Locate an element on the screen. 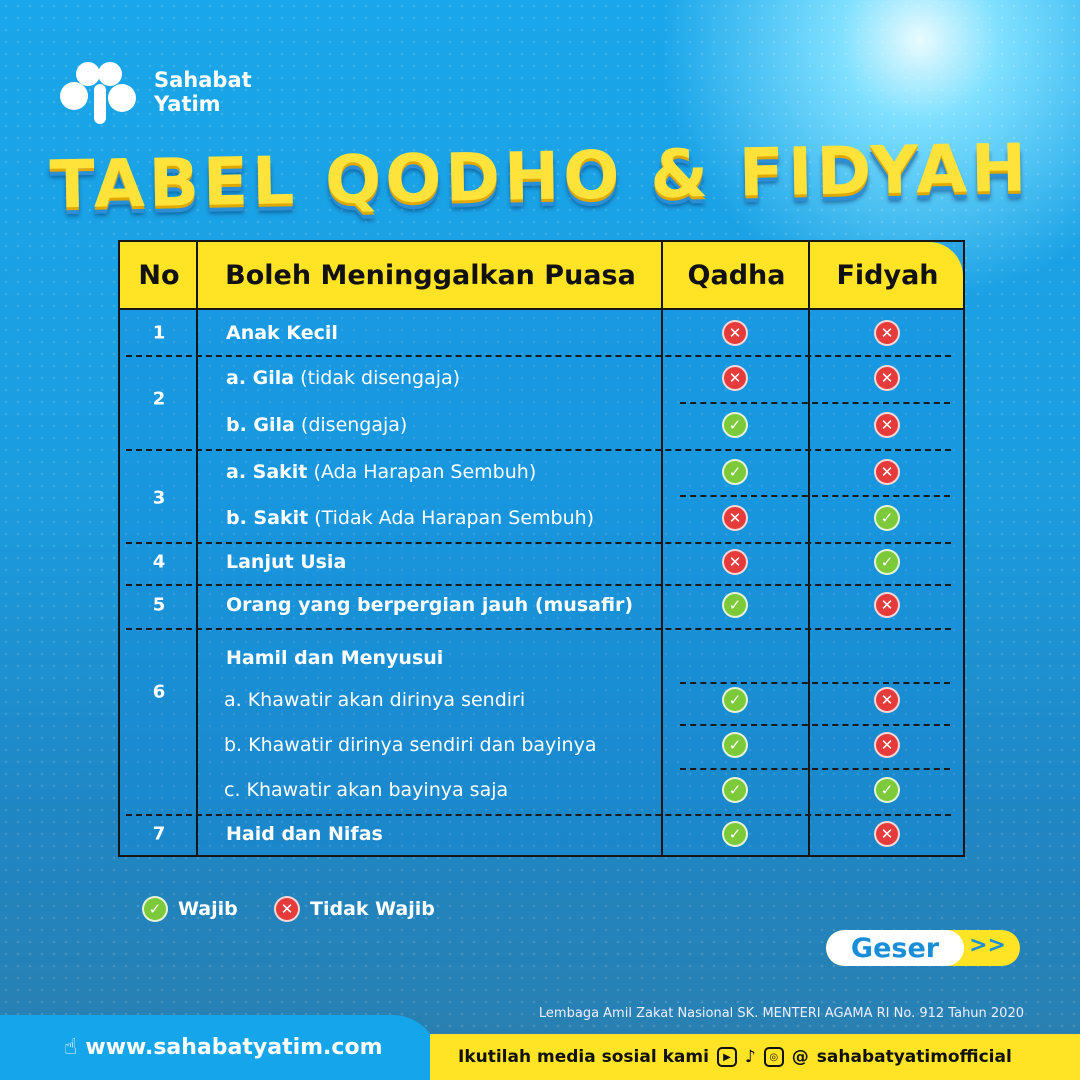 The width and height of the screenshot is (1080, 1080). table-row-label: Anak Kecil is located at coordinates (282, 333).